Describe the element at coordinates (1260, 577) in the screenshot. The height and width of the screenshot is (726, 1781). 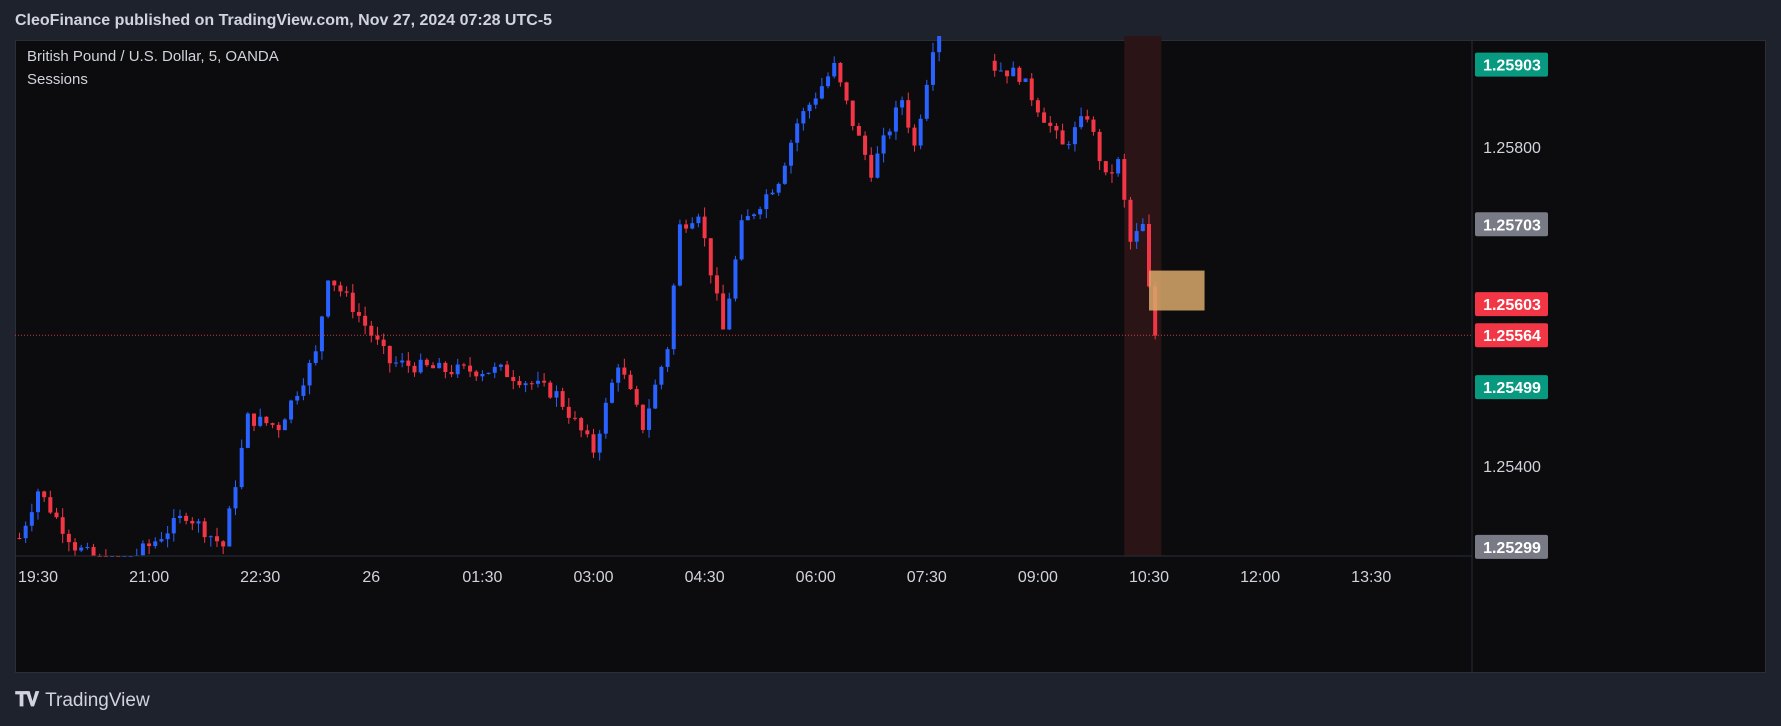
I see `x-tick-label: 12:00` at that location.